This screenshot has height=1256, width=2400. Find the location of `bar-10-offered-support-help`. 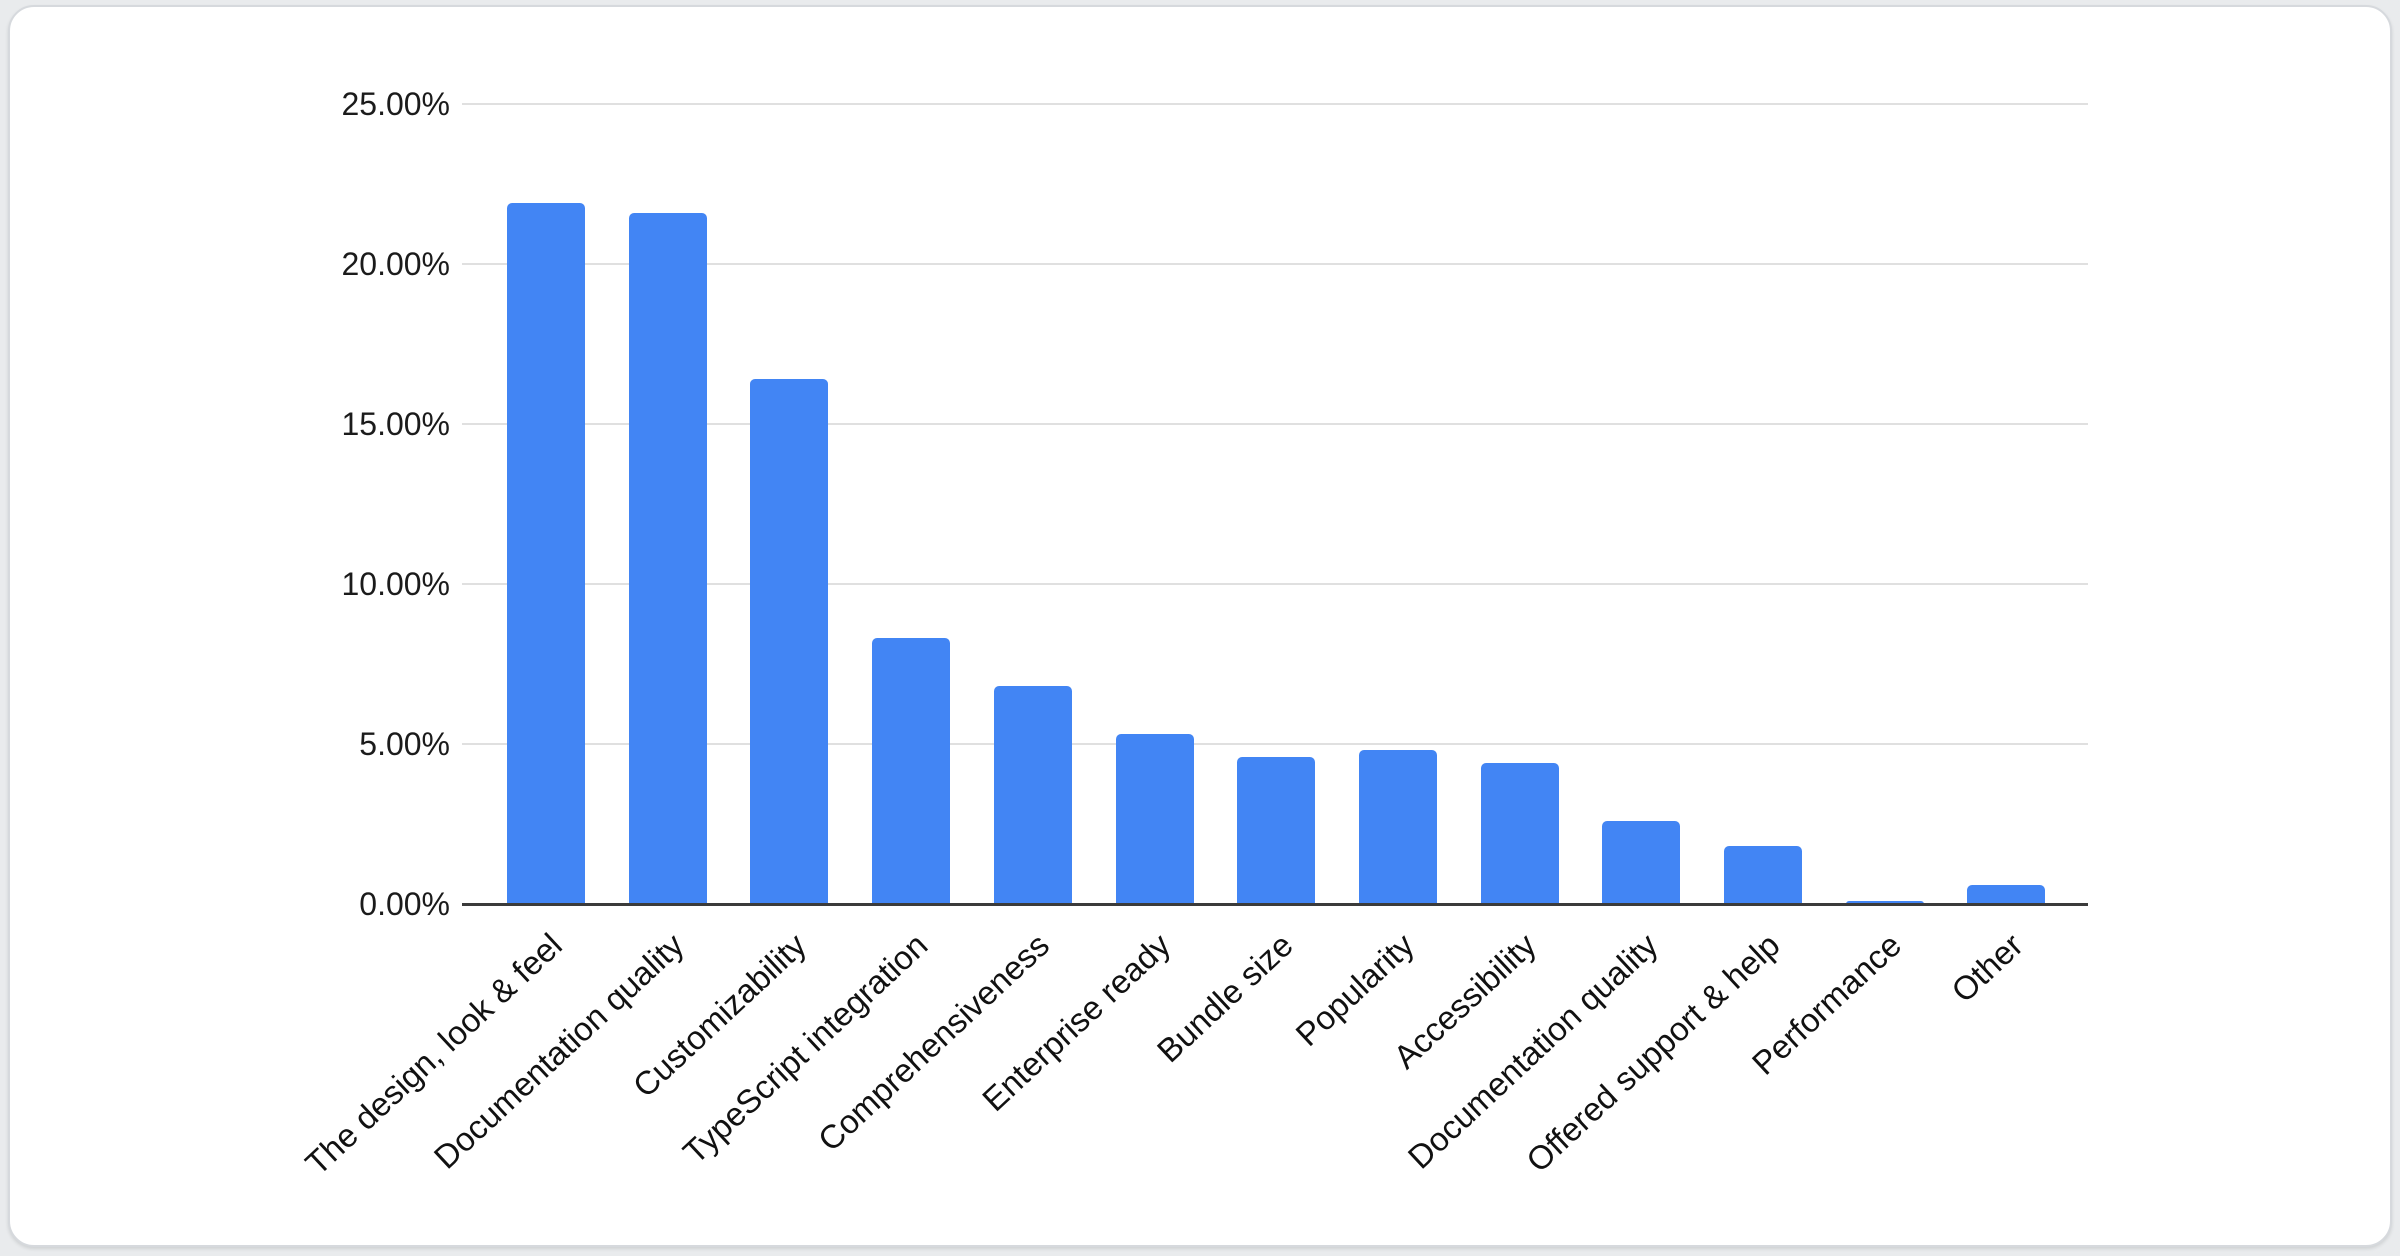

bar-10-offered-support-help is located at coordinates (1763, 875).